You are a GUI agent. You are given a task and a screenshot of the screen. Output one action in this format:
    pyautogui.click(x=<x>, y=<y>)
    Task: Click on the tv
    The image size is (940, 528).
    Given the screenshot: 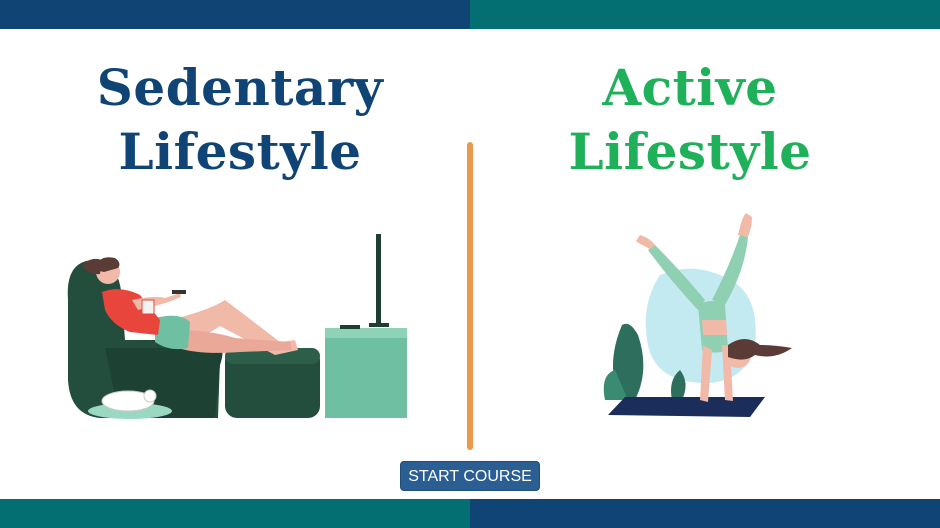 What is the action you would take?
    pyautogui.click(x=378, y=279)
    